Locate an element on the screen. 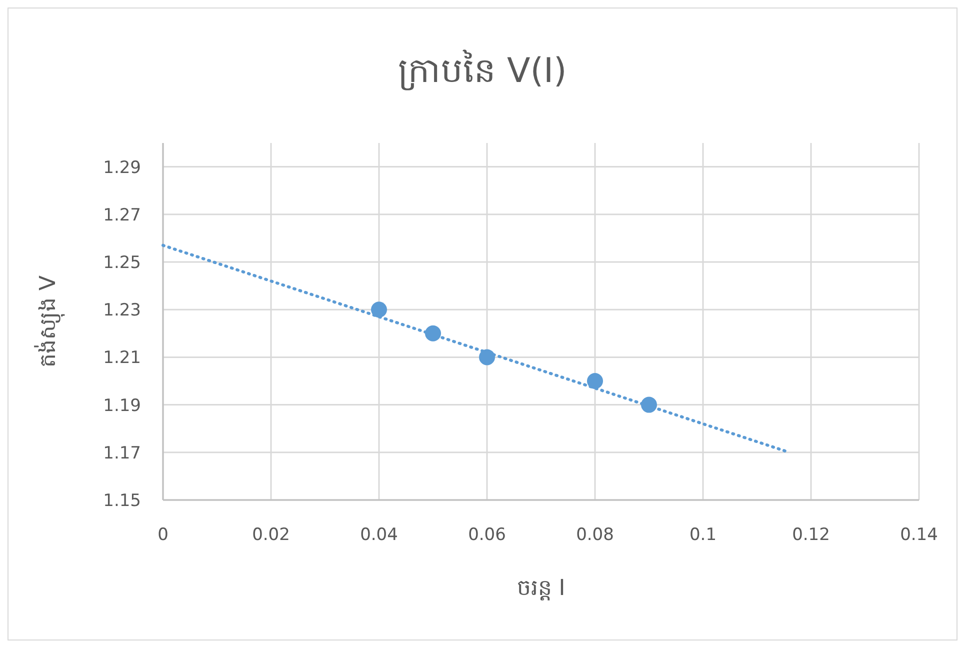 The width and height of the screenshot is (965, 648). x-tick-label: 0.02 is located at coordinates (271, 535).